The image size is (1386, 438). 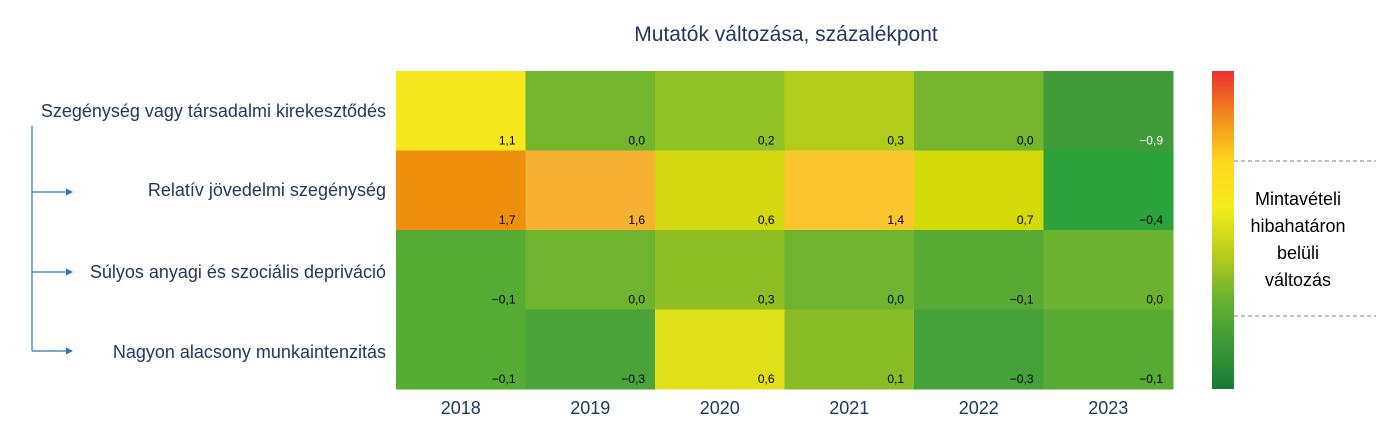 I want to click on cell-r4-2022, so click(x=979, y=349).